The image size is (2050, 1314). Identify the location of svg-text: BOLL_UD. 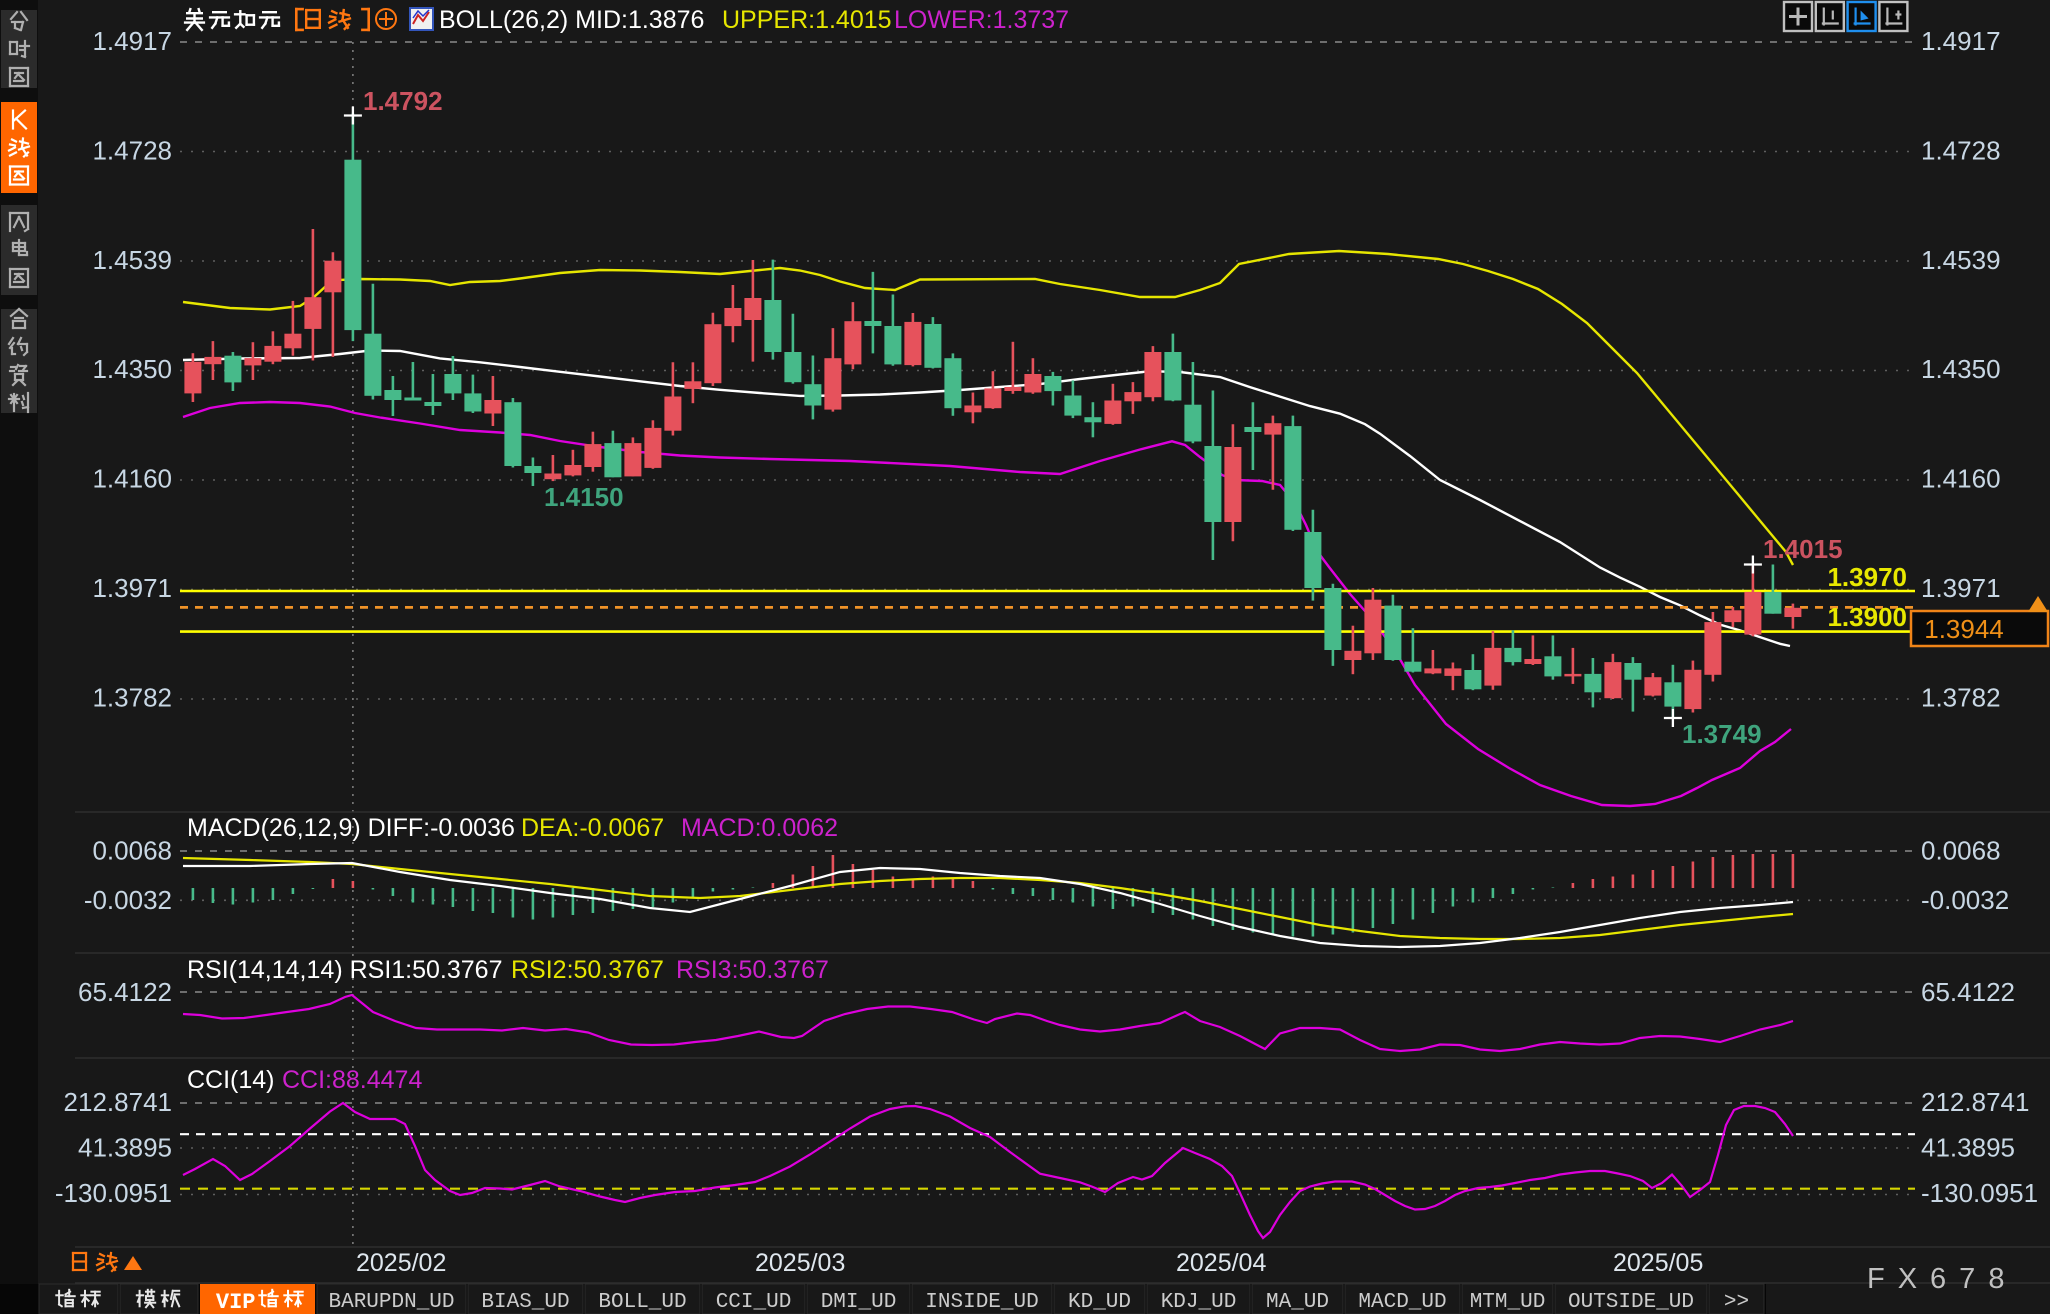
(642, 1302).